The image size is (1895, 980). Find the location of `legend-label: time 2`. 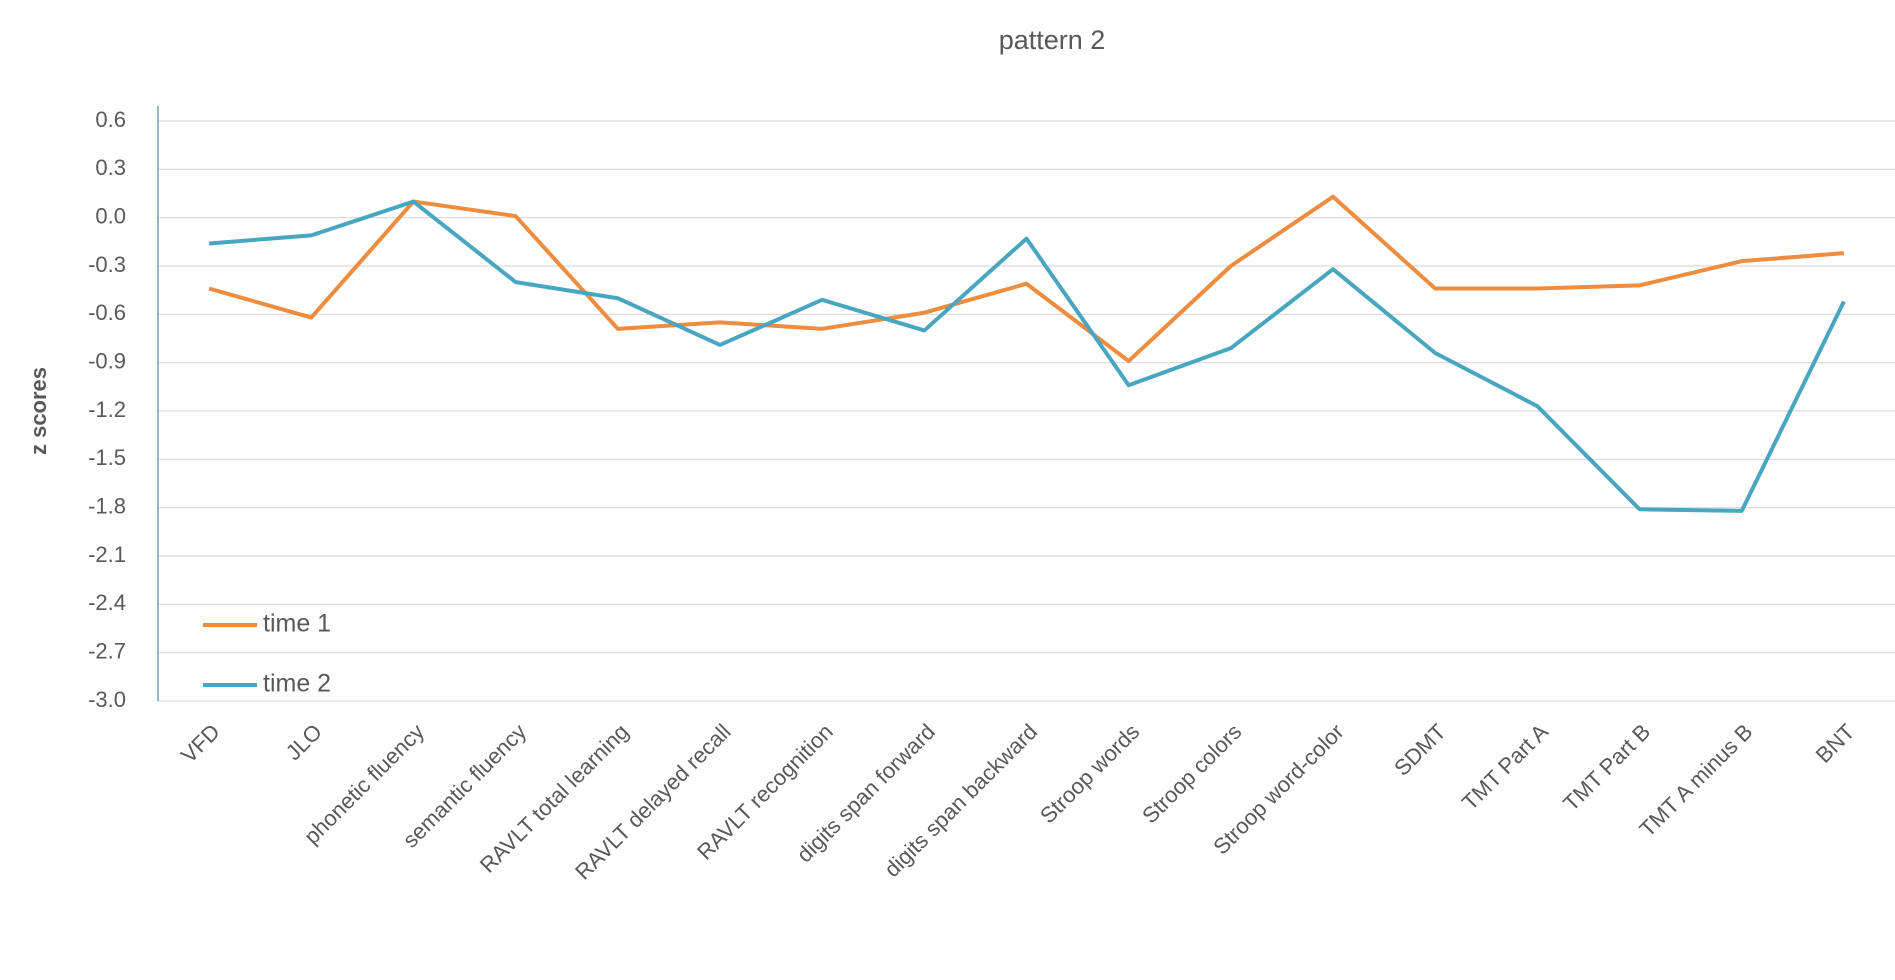

legend-label: time 2 is located at coordinates (297, 684).